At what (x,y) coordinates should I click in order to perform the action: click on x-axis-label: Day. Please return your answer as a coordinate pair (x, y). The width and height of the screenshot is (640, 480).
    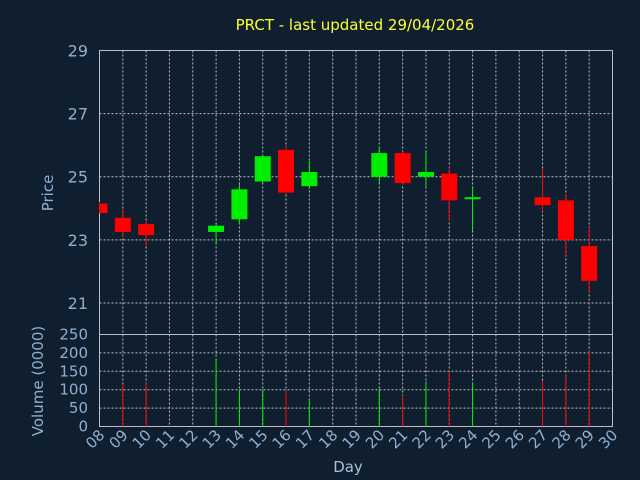
    Looking at the image, I should click on (348, 467).